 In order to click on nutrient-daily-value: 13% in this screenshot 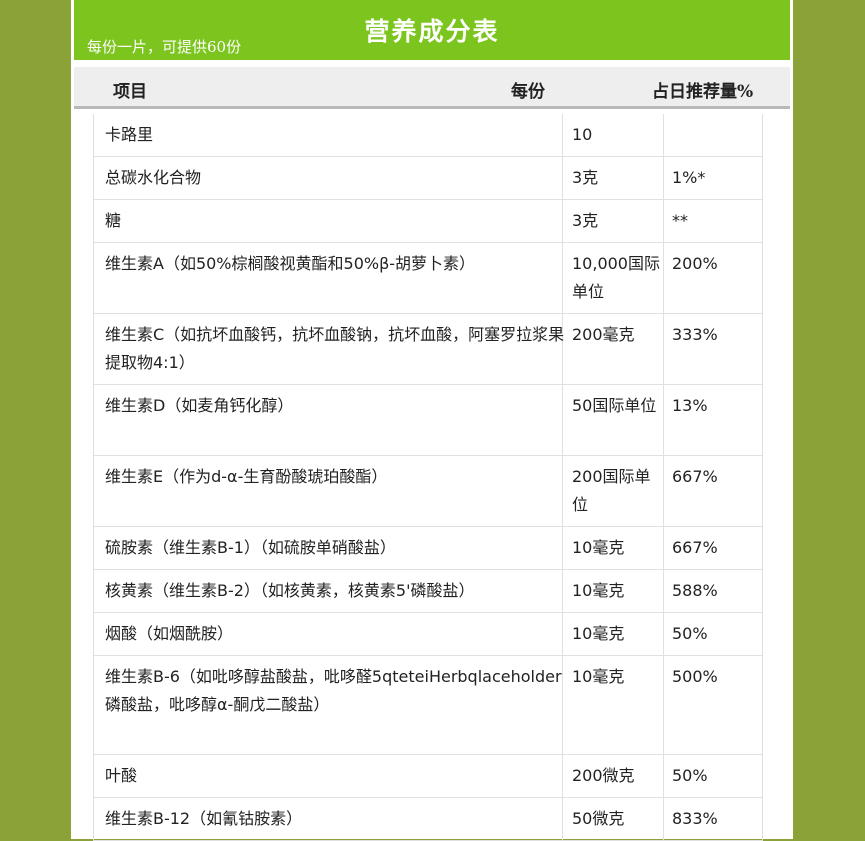, I will do `click(690, 405)`.